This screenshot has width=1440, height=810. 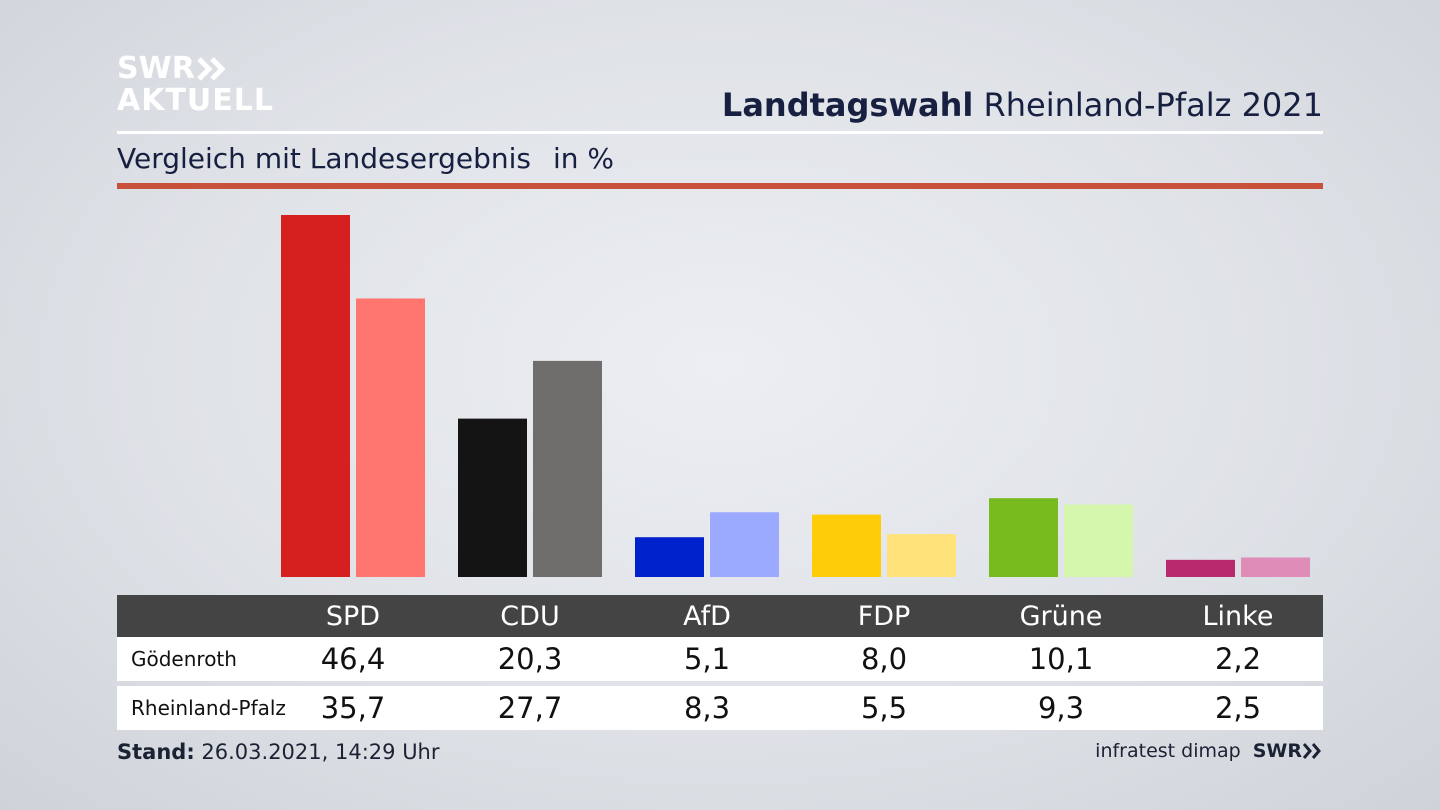 I want to click on row-label: Rheinland-Pfalz, so click(x=208, y=708).